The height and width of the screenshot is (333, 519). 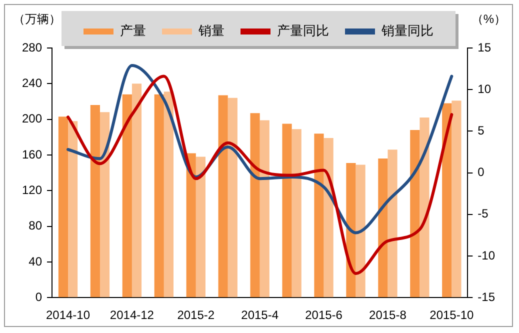 What do you see at coordinates (211, 30) in the screenshot?
I see `legend-label: 销量` at bounding box center [211, 30].